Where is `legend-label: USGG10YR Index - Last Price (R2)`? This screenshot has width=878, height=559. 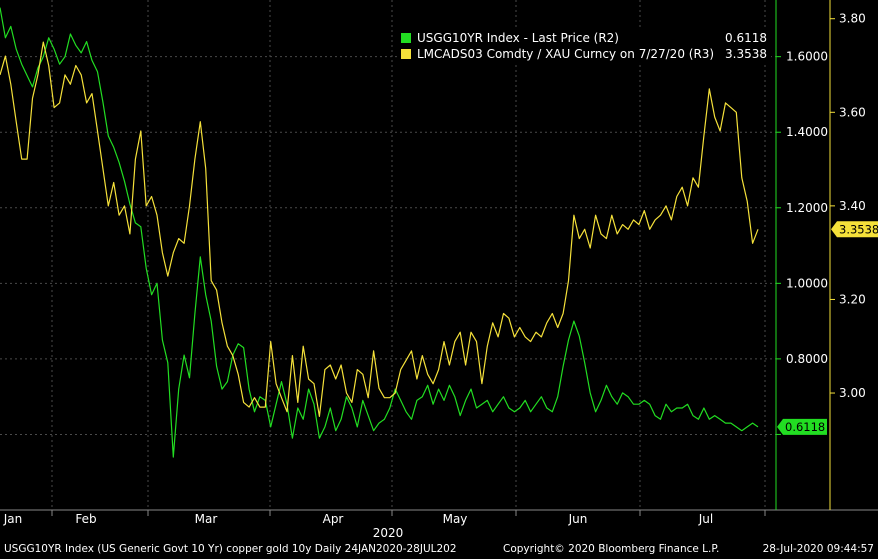 legend-label: USGG10YR Index - Last Price (R2) is located at coordinates (518, 38).